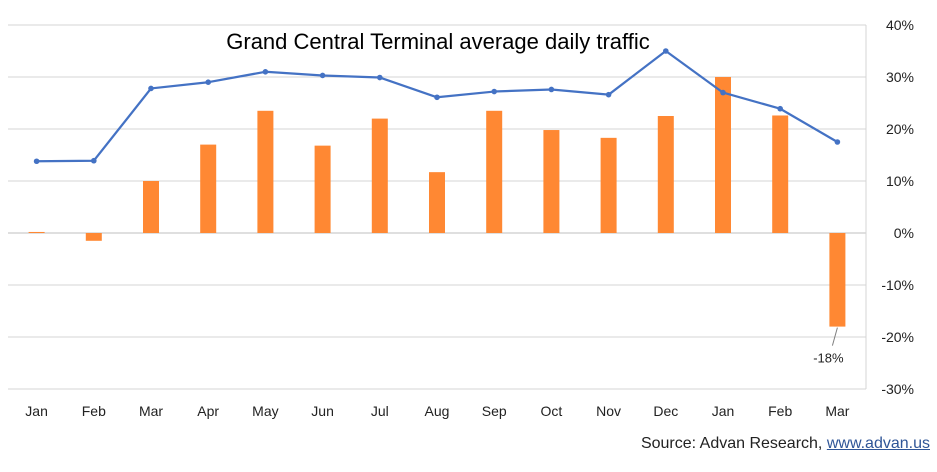 The width and height of the screenshot is (937, 472). I want to click on x-tick-label: Jul, so click(380, 411).